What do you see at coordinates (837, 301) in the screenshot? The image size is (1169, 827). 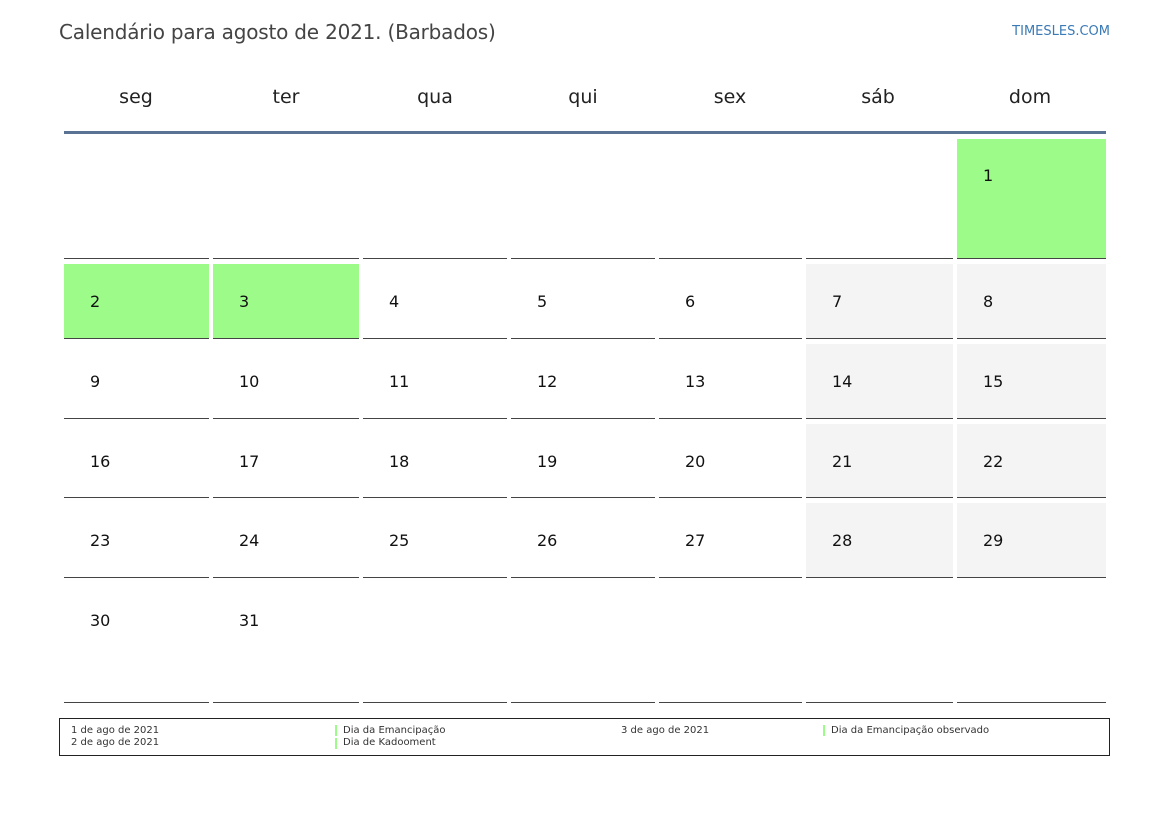 I see `day-number: 7` at bounding box center [837, 301].